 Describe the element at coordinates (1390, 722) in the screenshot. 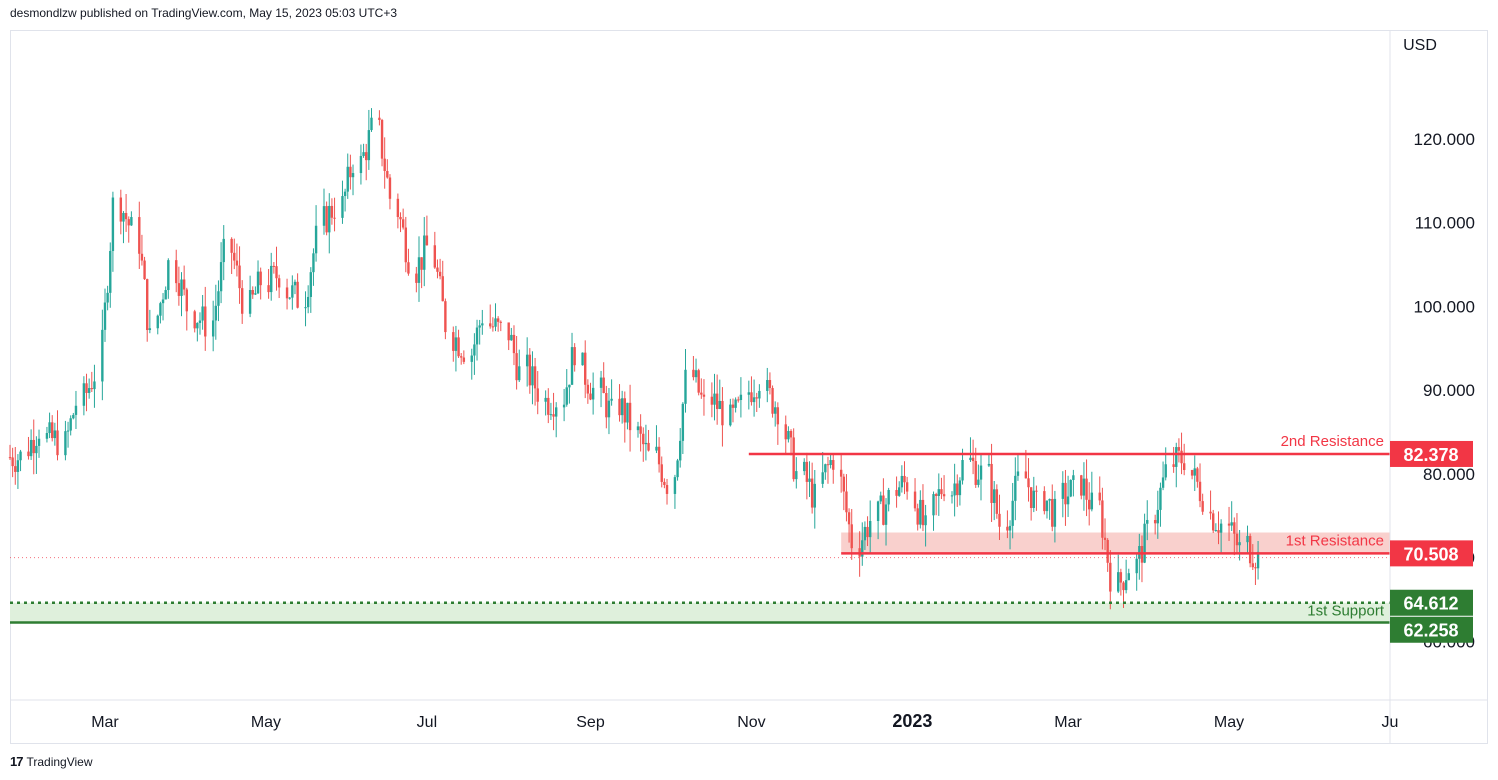

I see `x-tick-label: Ju` at that location.